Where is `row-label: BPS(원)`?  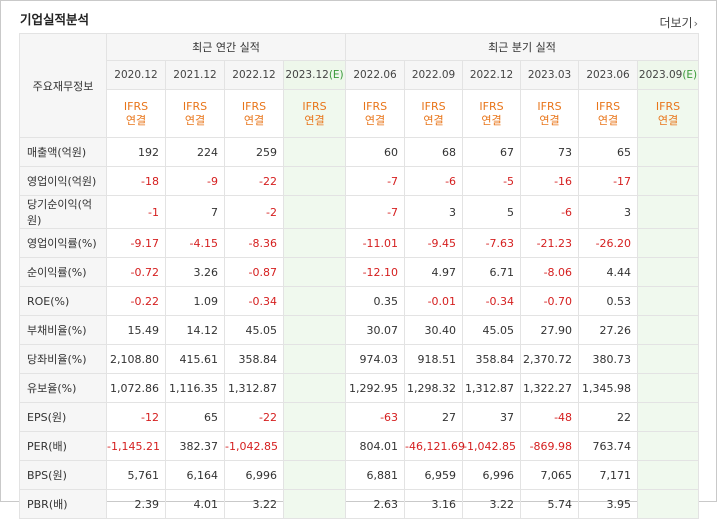 row-label: BPS(원) is located at coordinates (63, 475).